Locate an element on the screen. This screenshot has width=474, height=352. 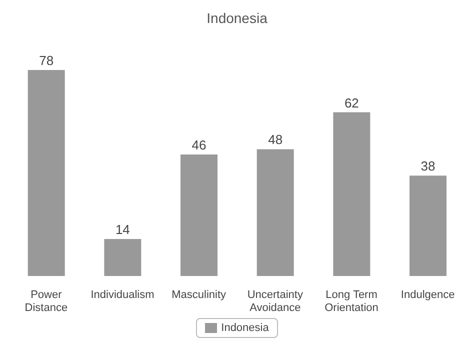
x-tick-label: Individualism is located at coordinates (122, 295).